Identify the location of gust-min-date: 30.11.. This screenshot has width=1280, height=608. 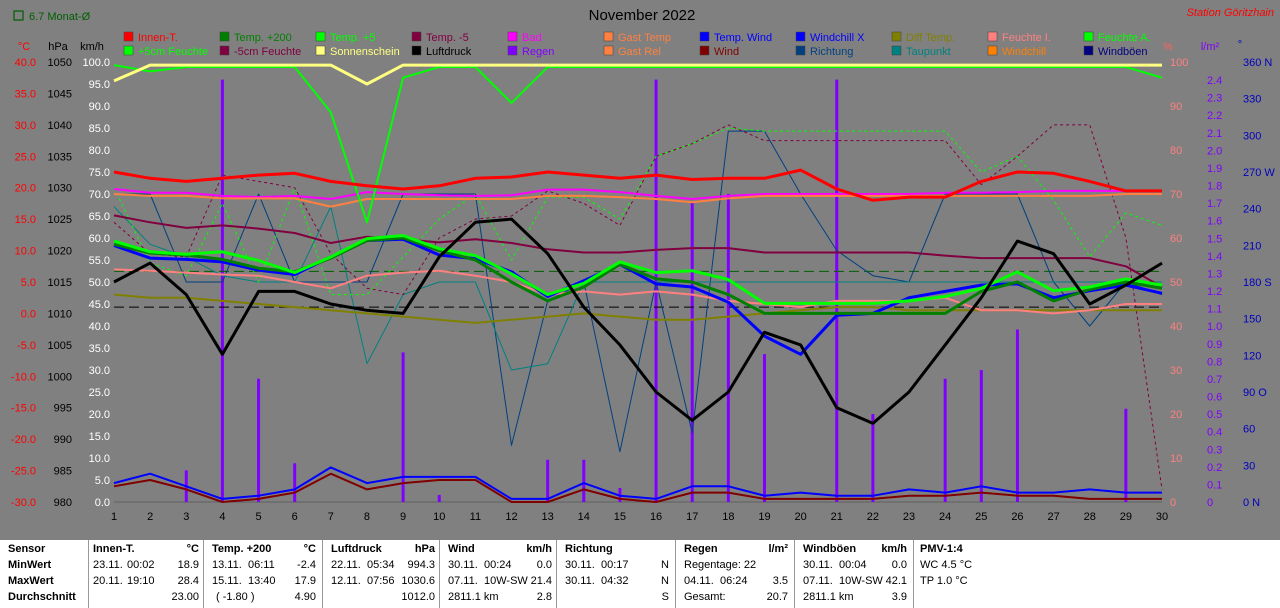
(818, 565).